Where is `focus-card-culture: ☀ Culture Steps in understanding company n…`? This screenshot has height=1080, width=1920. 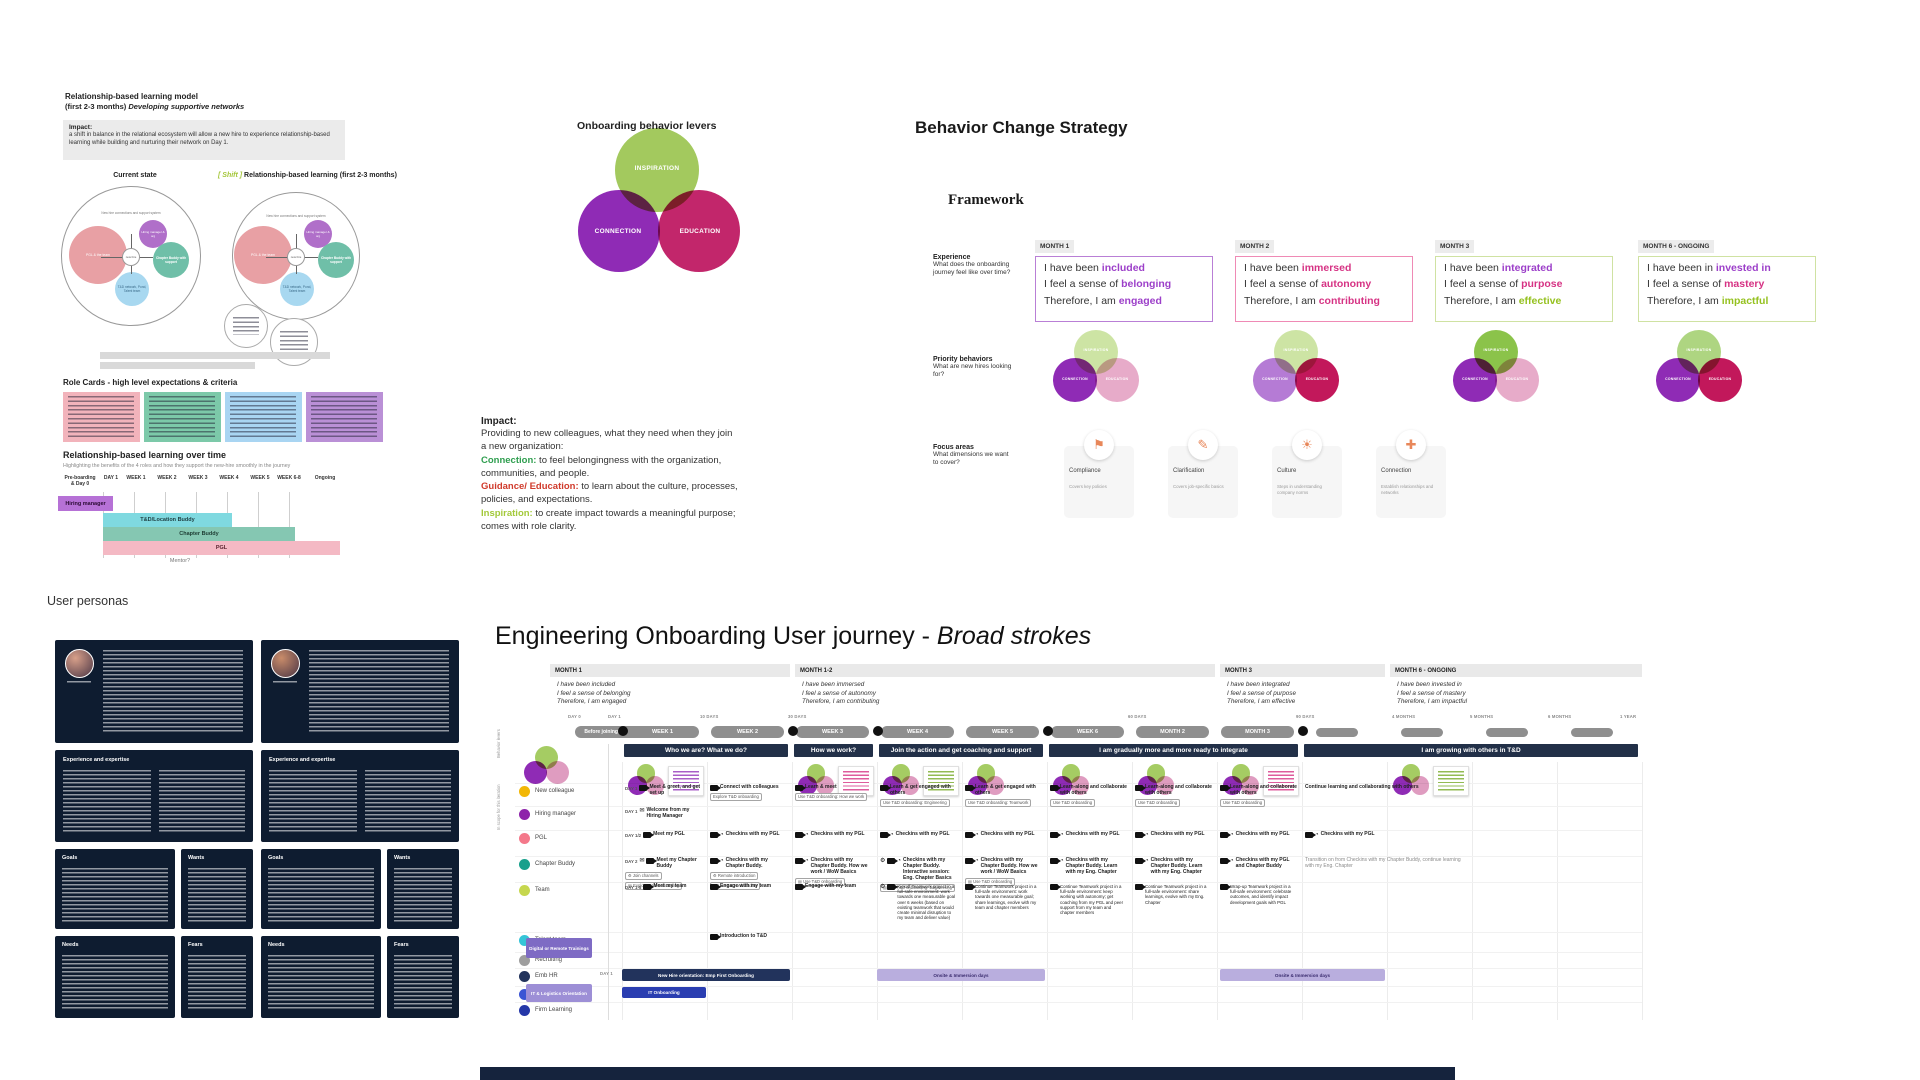 focus-card-culture: ☀ Culture Steps in understanding company n… is located at coordinates (1307, 474).